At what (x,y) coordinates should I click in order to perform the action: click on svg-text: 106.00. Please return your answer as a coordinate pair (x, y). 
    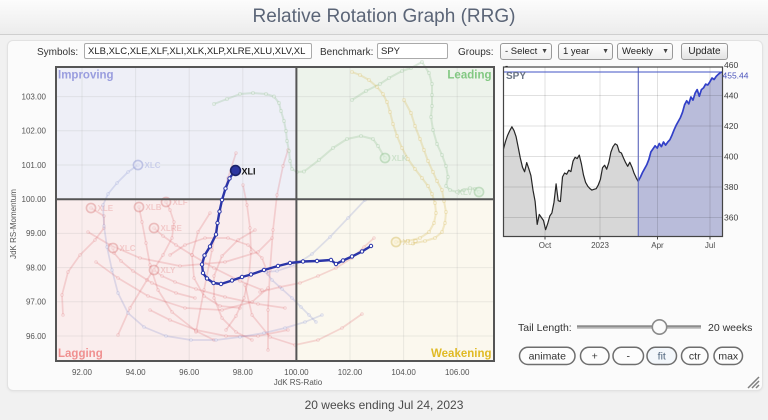
    Looking at the image, I should click on (457, 372).